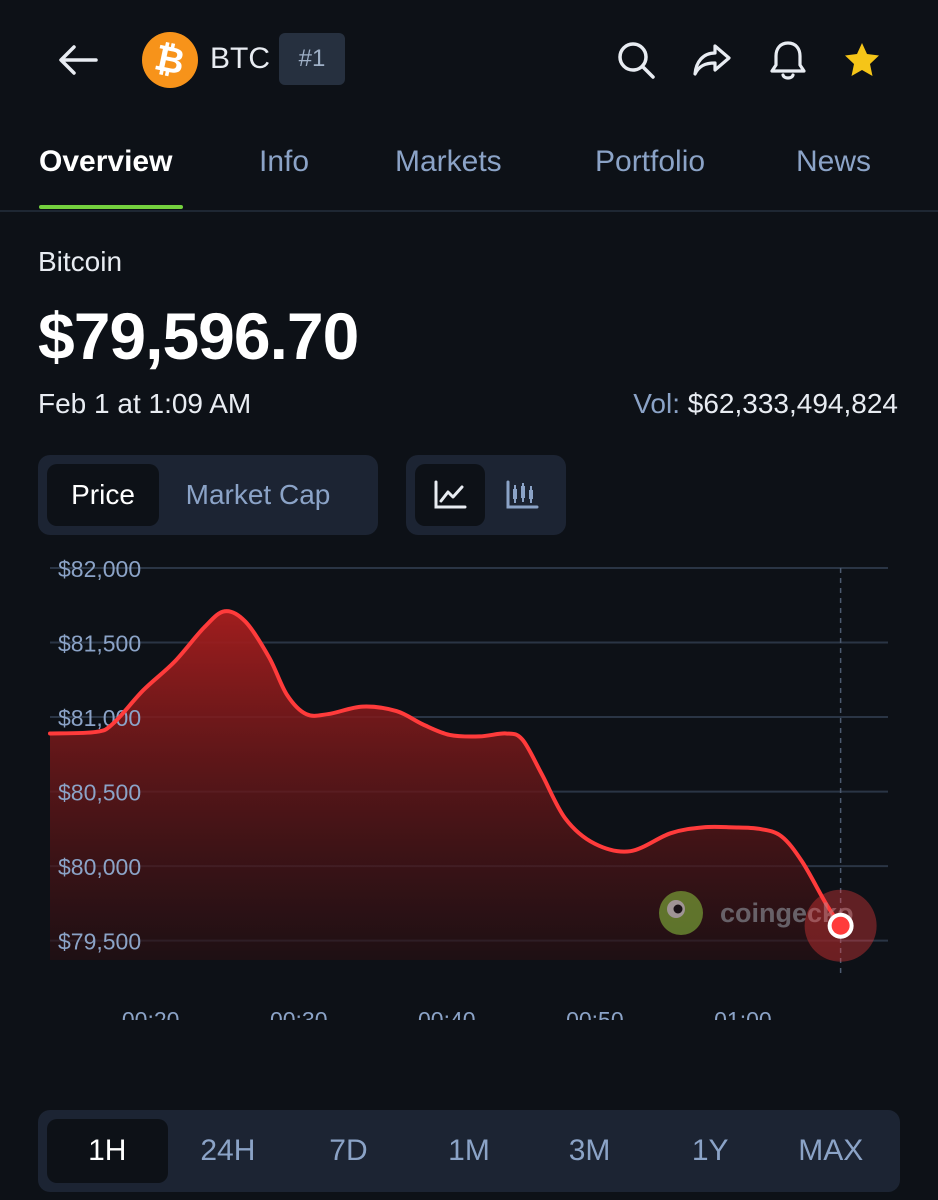 The height and width of the screenshot is (1200, 938). I want to click on back-arrow-icon, so click(78, 60).